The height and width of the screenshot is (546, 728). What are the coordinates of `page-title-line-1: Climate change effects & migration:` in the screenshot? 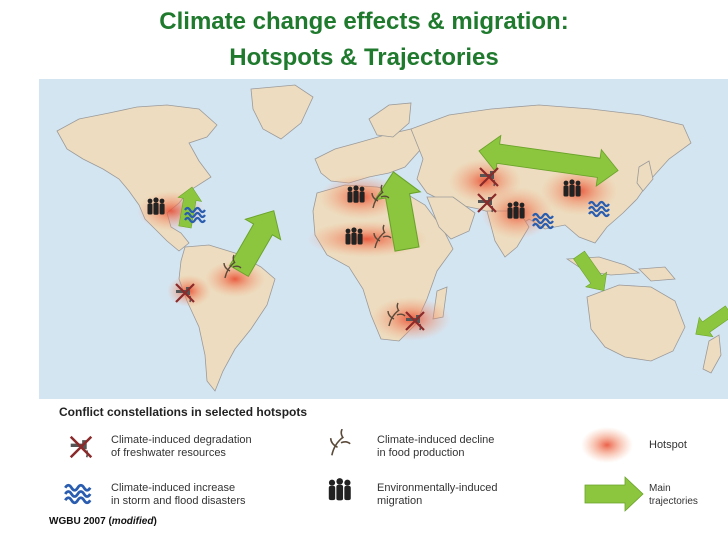 It's located at (364, 21).